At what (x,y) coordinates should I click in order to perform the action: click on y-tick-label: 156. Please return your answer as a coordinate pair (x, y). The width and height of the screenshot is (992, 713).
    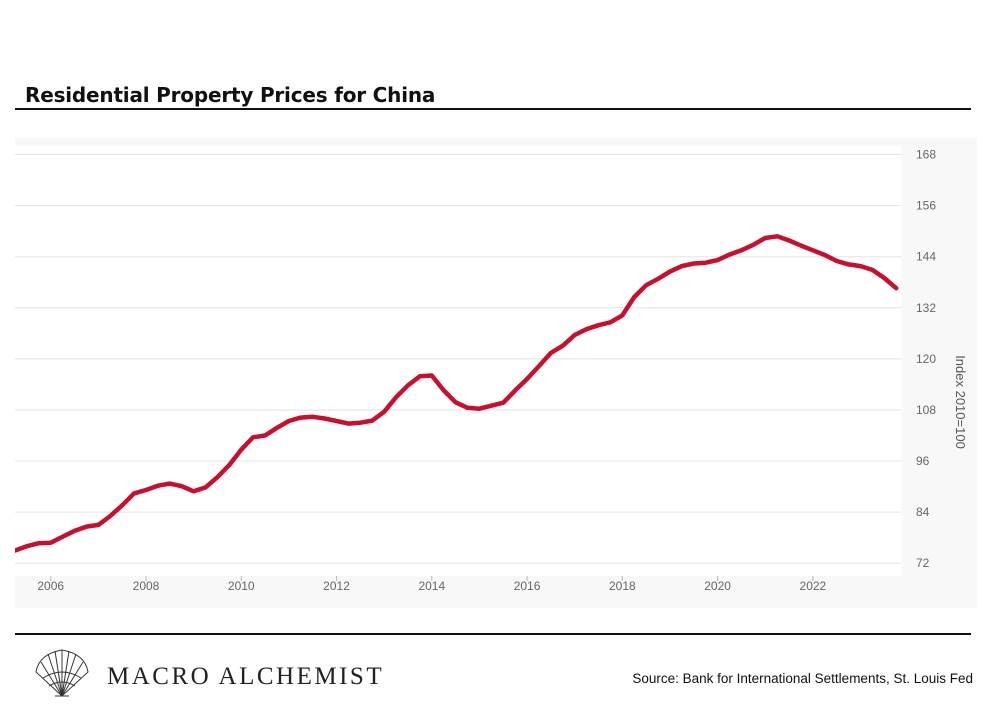
    Looking at the image, I should click on (926, 206).